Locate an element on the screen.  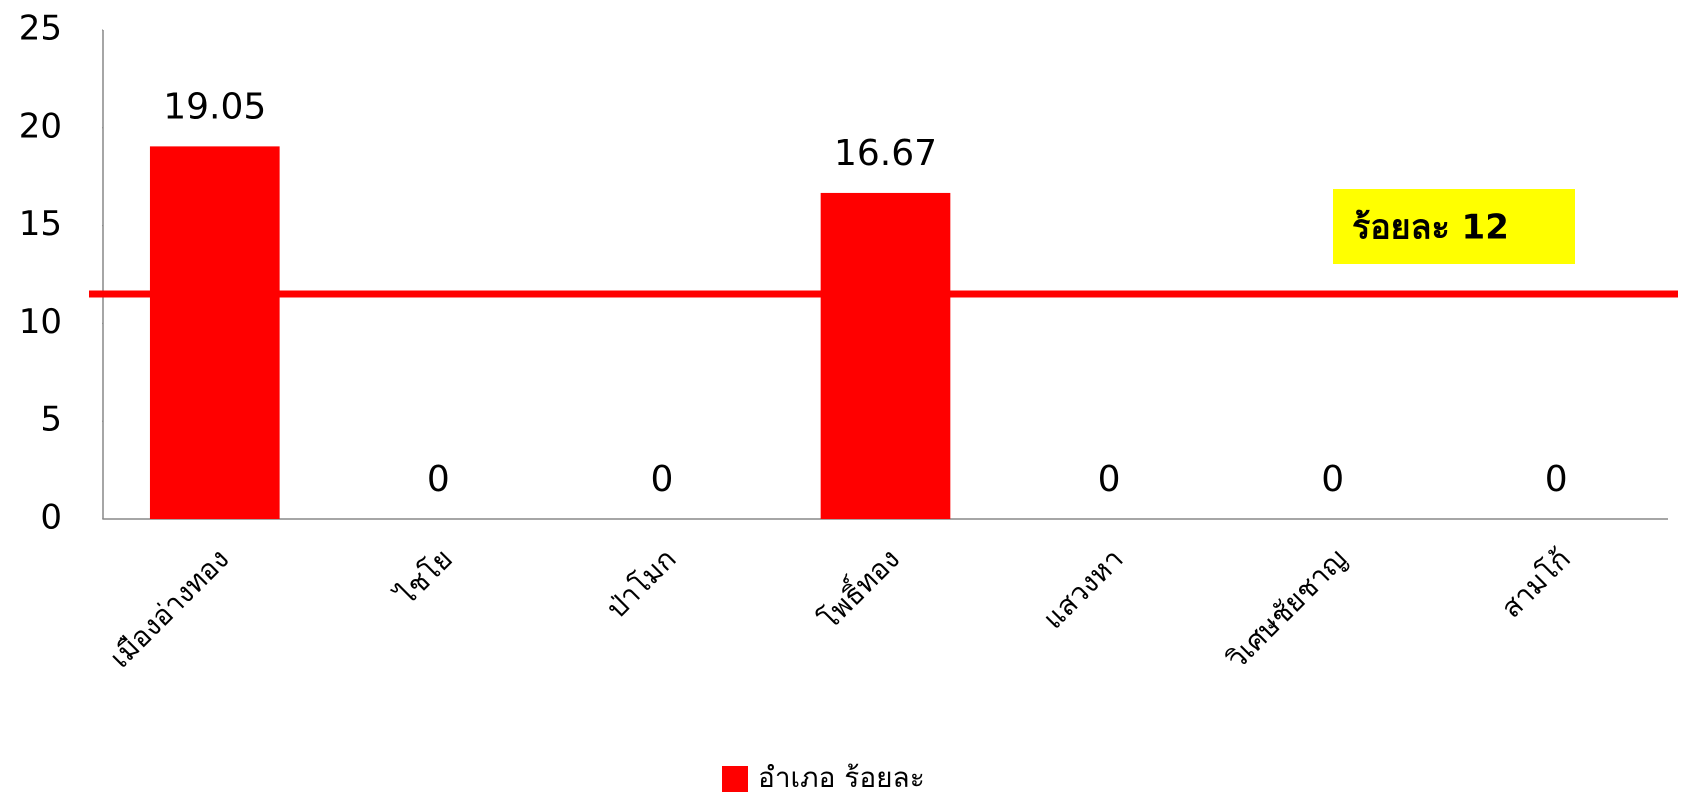
legend-label: อำเภอ ร้อยละ is located at coordinates (841, 777).